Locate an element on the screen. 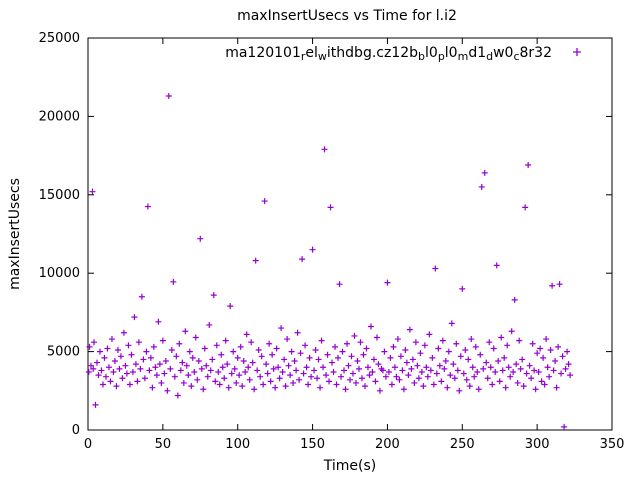  x-axis-label: Time(s) is located at coordinates (349, 466).